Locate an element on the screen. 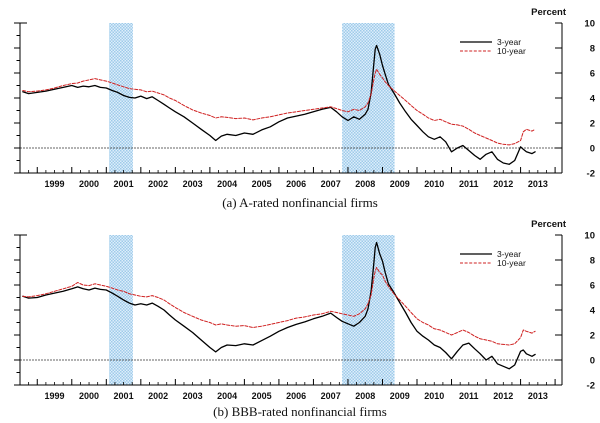  chart-a-caption: (a) A-rated nonfinancial firms is located at coordinates (300, 202).